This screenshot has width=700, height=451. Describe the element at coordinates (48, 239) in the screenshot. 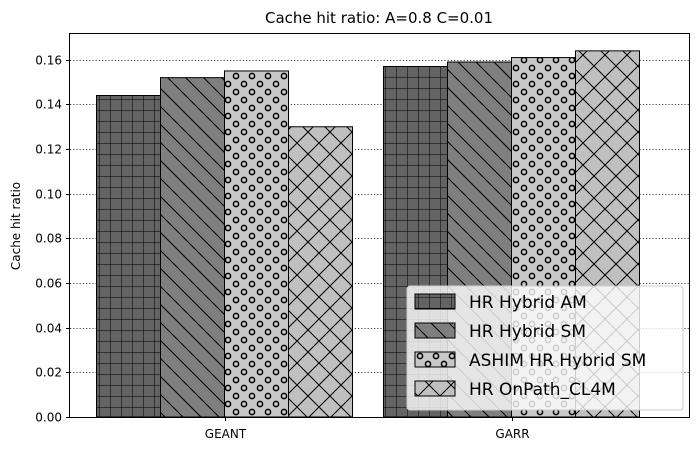

I see `y-tick-label-4: 0.08` at that location.